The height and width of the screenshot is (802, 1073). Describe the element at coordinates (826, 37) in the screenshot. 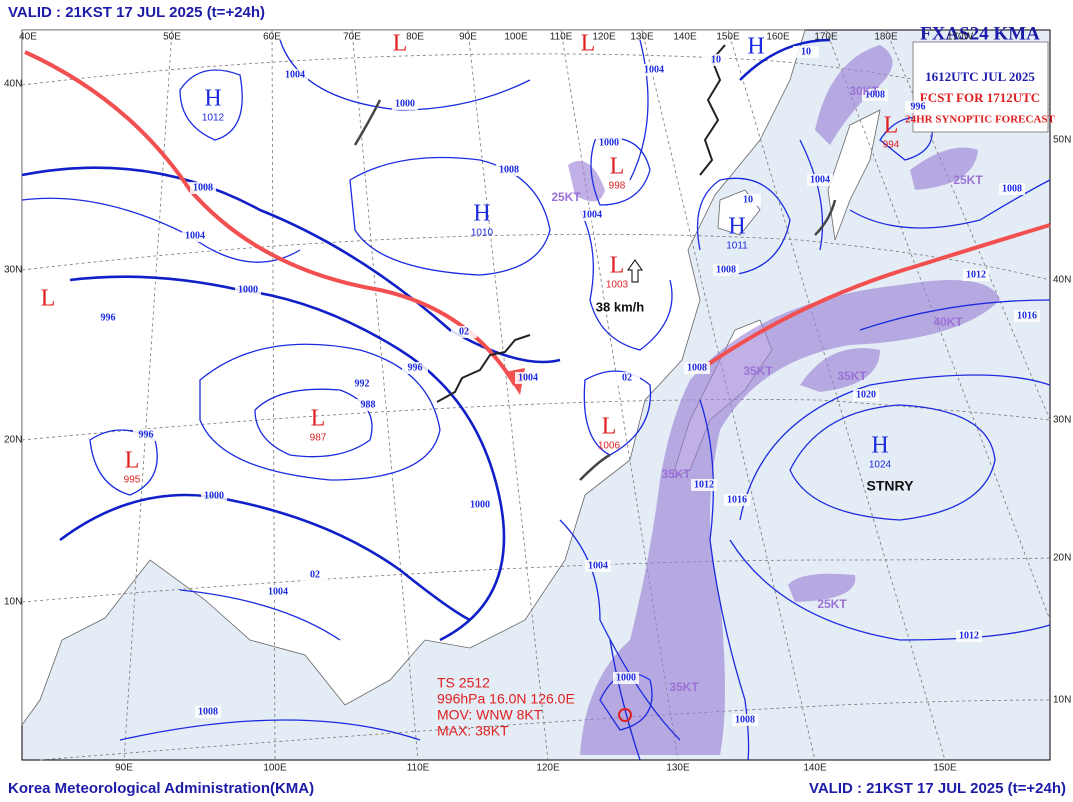

I see `lon-label: 170E` at that location.